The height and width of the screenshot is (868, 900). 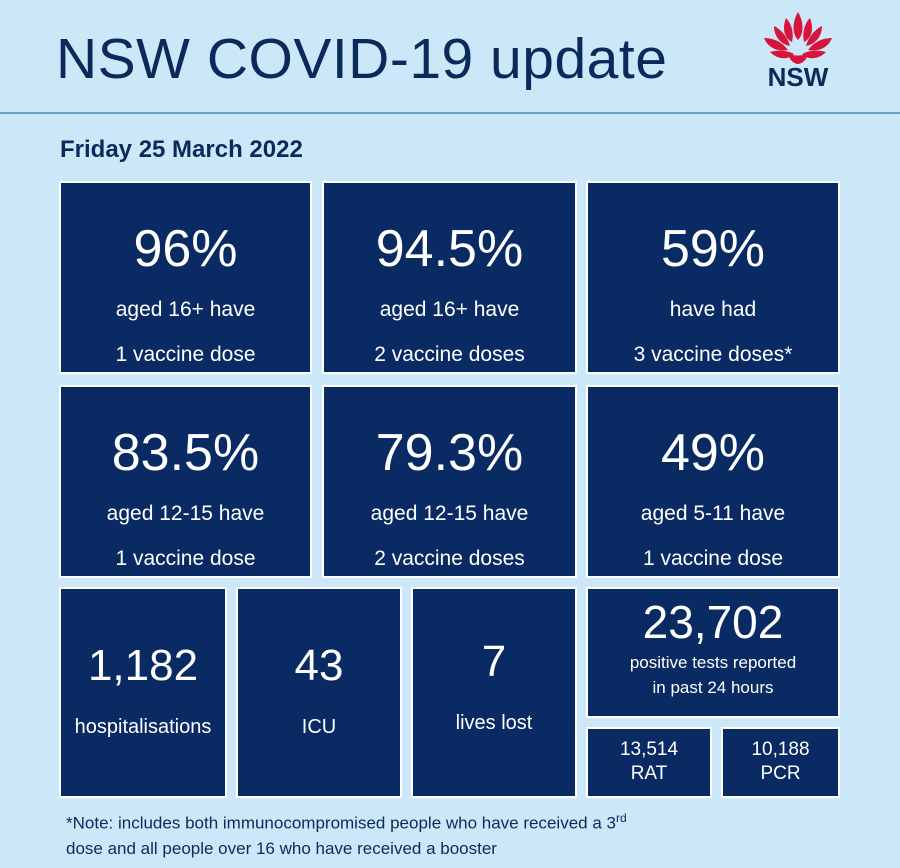 What do you see at coordinates (713, 309) in the screenshot?
I see `stat-label-line1: have had` at bounding box center [713, 309].